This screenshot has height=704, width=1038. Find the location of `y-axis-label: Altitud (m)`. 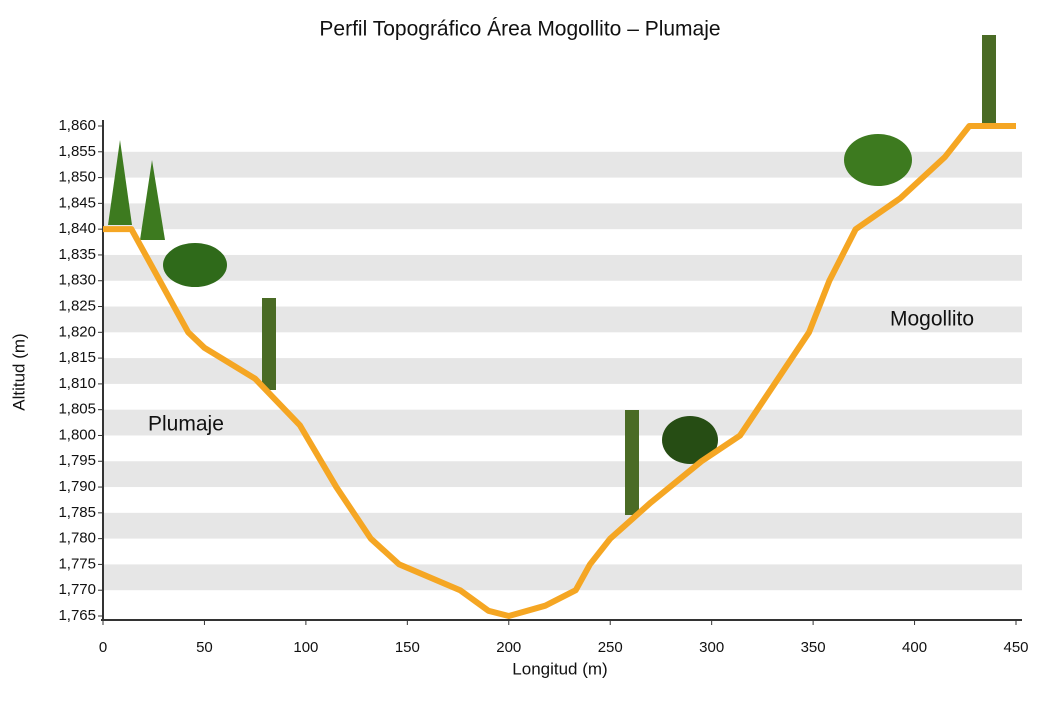

y-axis-label: Altitud (m) is located at coordinates (18, 371).